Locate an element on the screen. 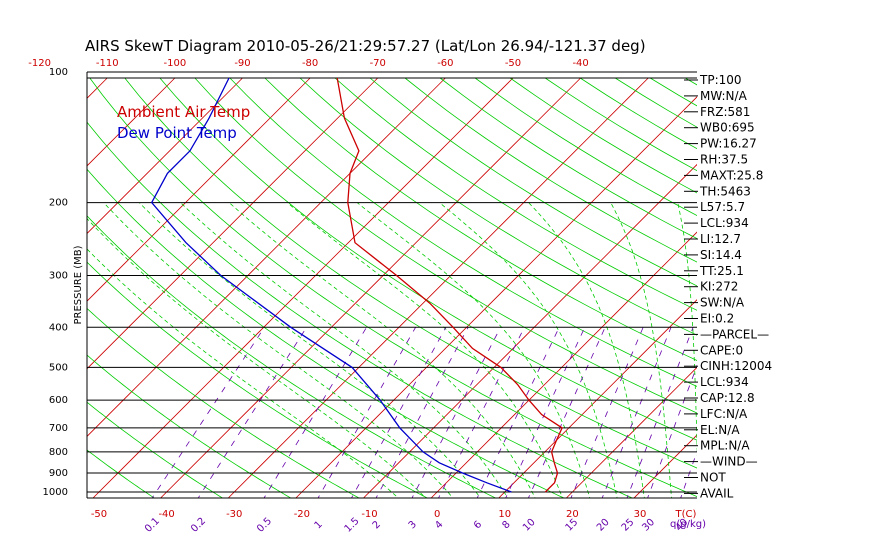  index-label: CAP:12.8 is located at coordinates (727, 398).